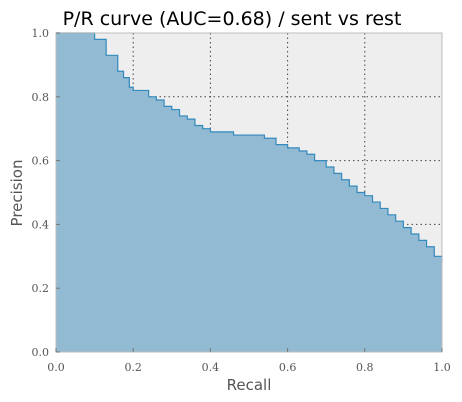 The width and height of the screenshot is (462, 402). Describe the element at coordinates (232, 19) in the screenshot. I see `chart-title: P/R curve (AUC=0.68) / sent vs rest` at that location.